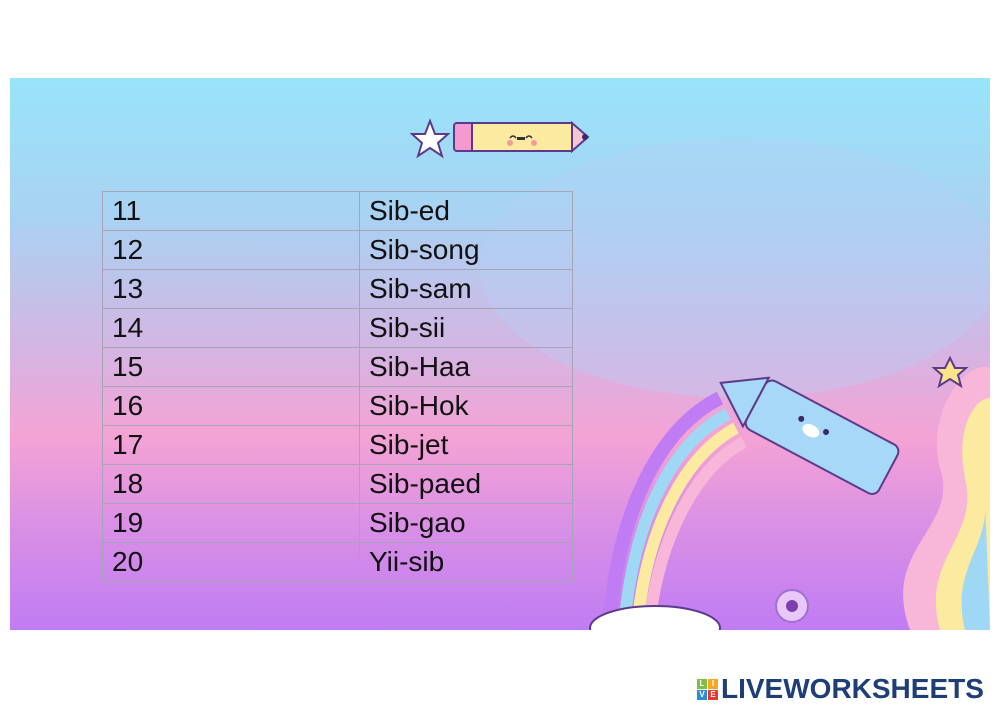  Describe the element at coordinates (231, 289) in the screenshot. I see `number-cell: 13` at that location.